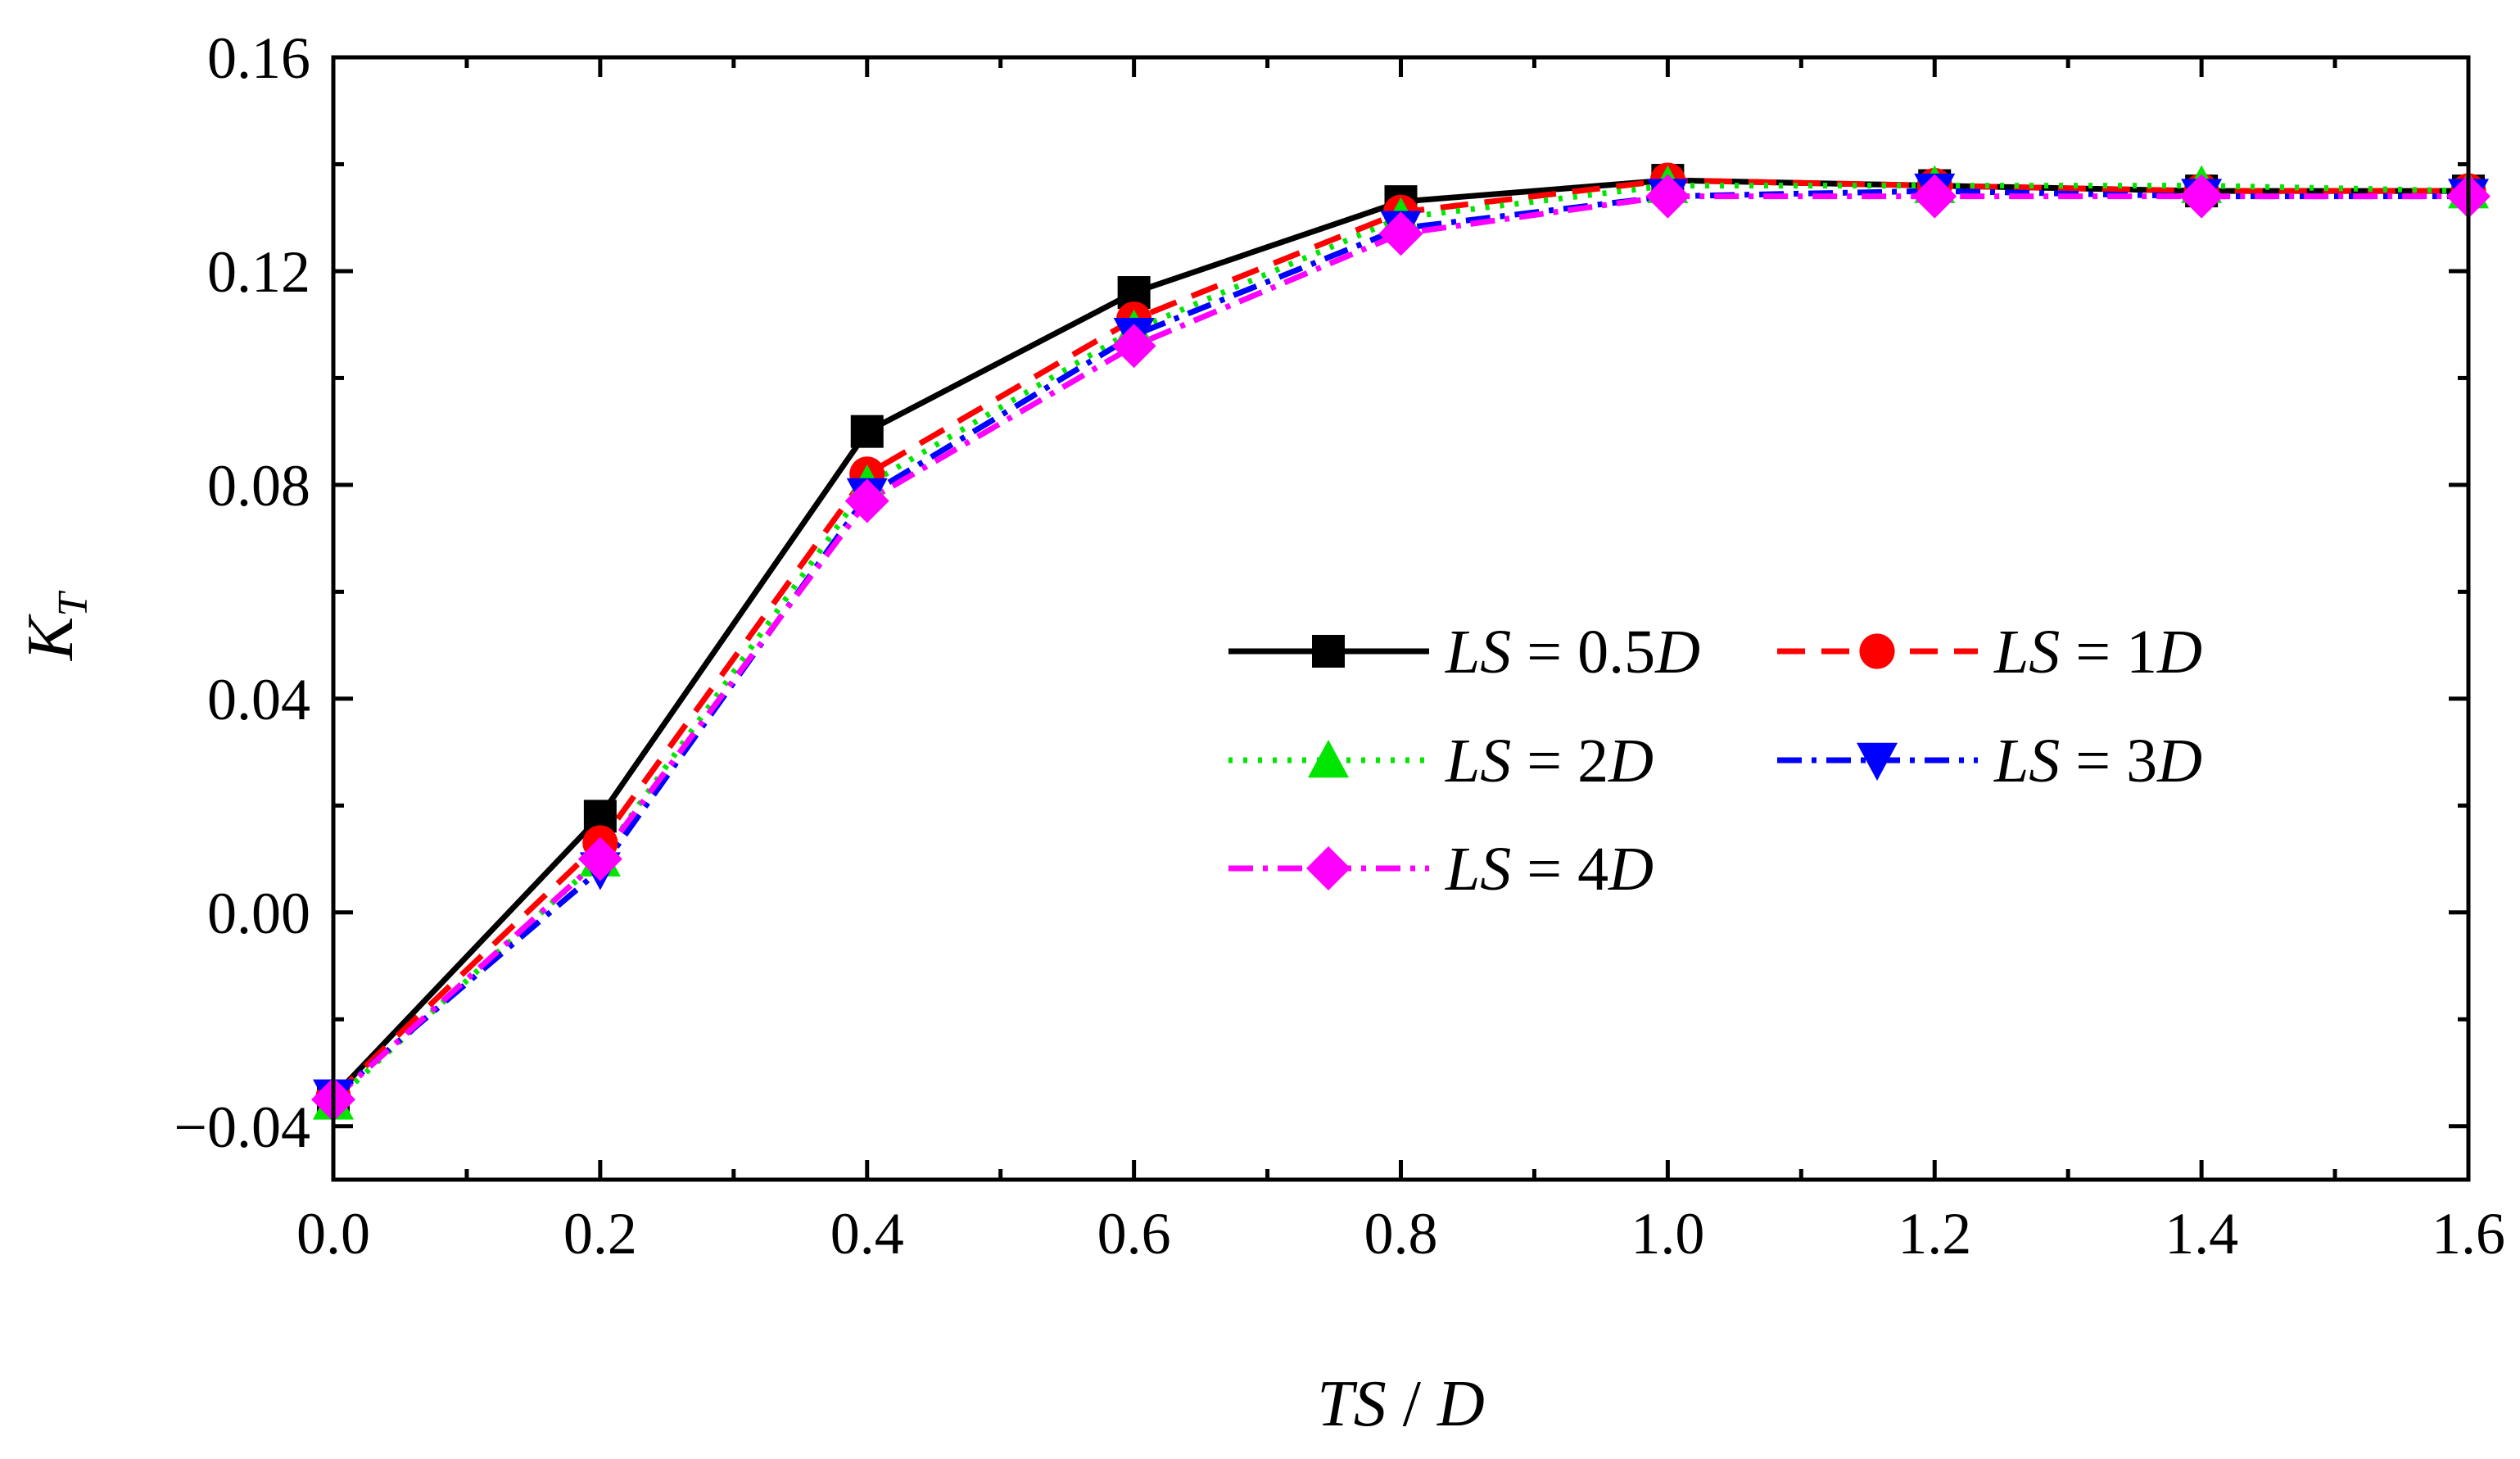  I want to click on legend-label-5: LS = 4D, so click(1549, 869).